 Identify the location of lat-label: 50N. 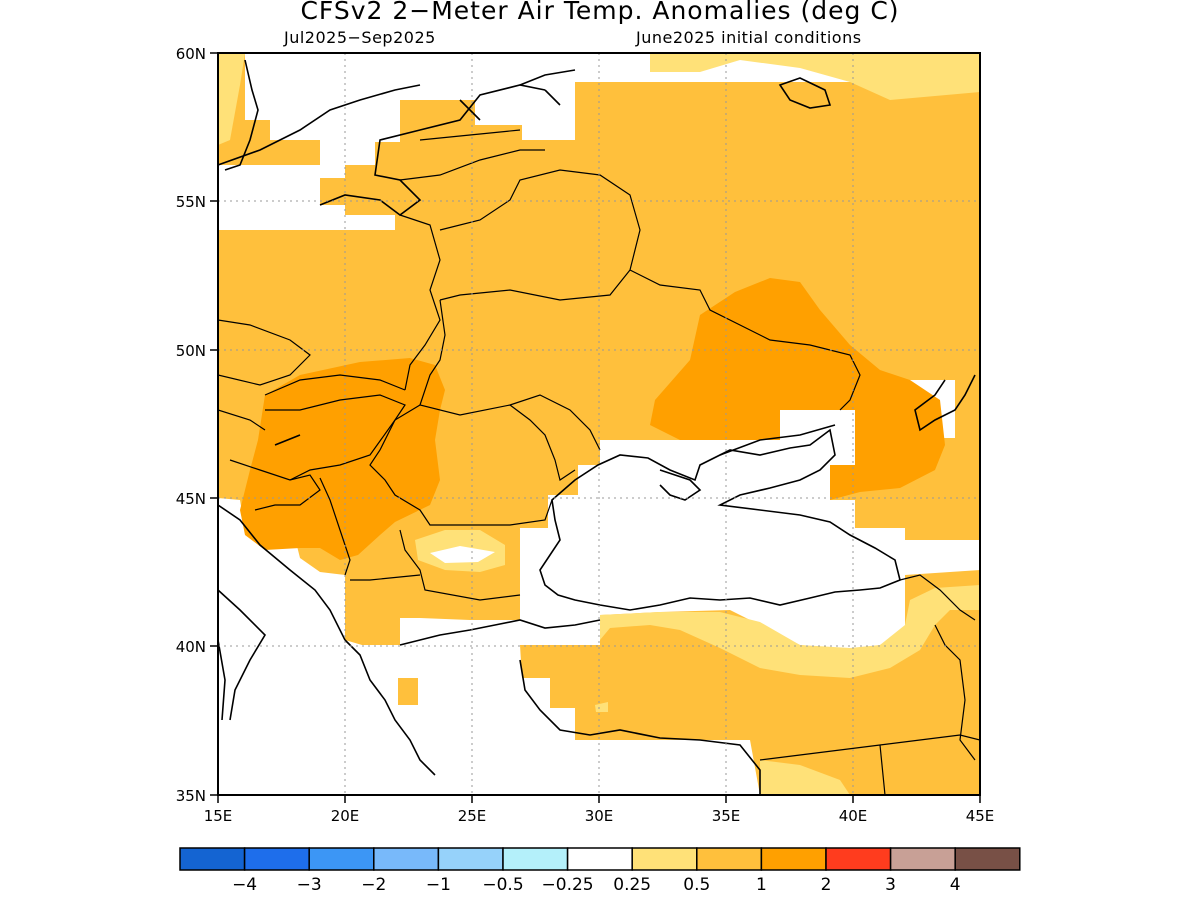
(191, 351).